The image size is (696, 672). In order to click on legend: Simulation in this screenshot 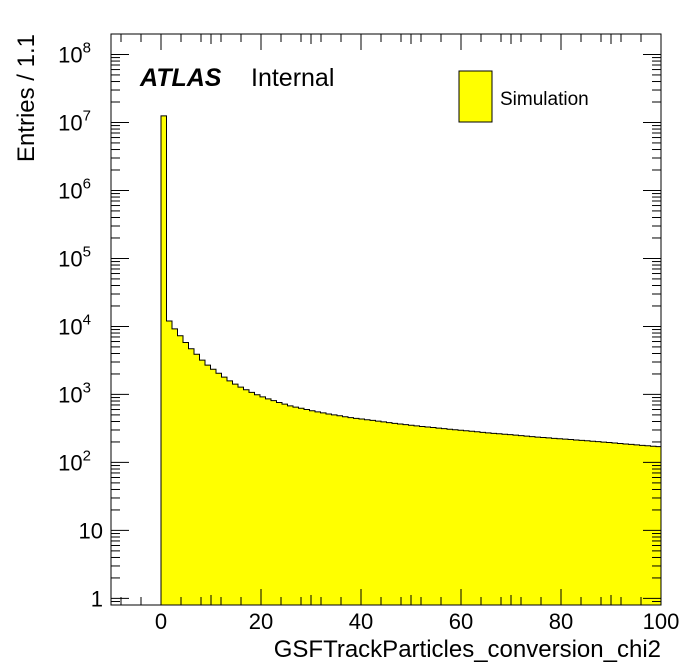, I will do `click(523, 96)`.